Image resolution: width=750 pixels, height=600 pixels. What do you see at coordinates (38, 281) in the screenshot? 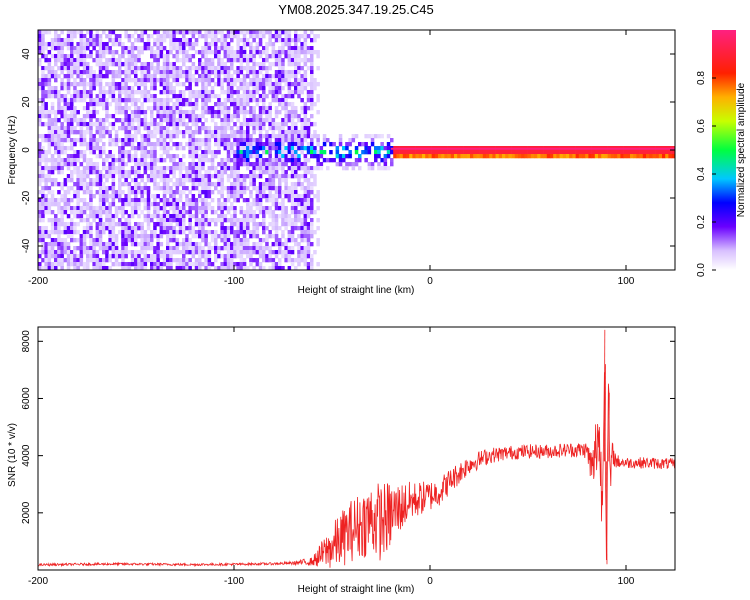
I see `spectrogram-x-tick-label: -200` at bounding box center [38, 281].